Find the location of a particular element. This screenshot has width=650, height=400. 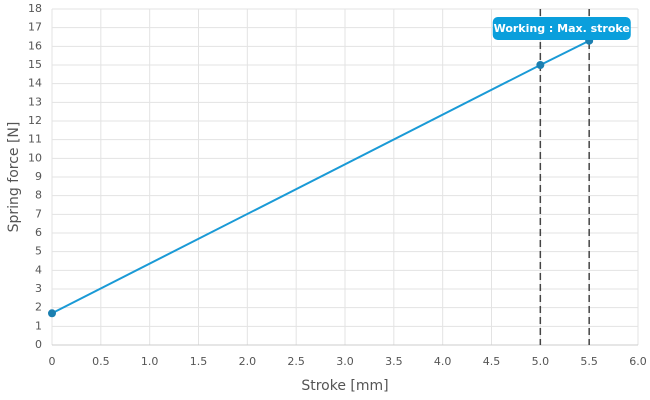

x-tick-label: 0 is located at coordinates (52, 361).